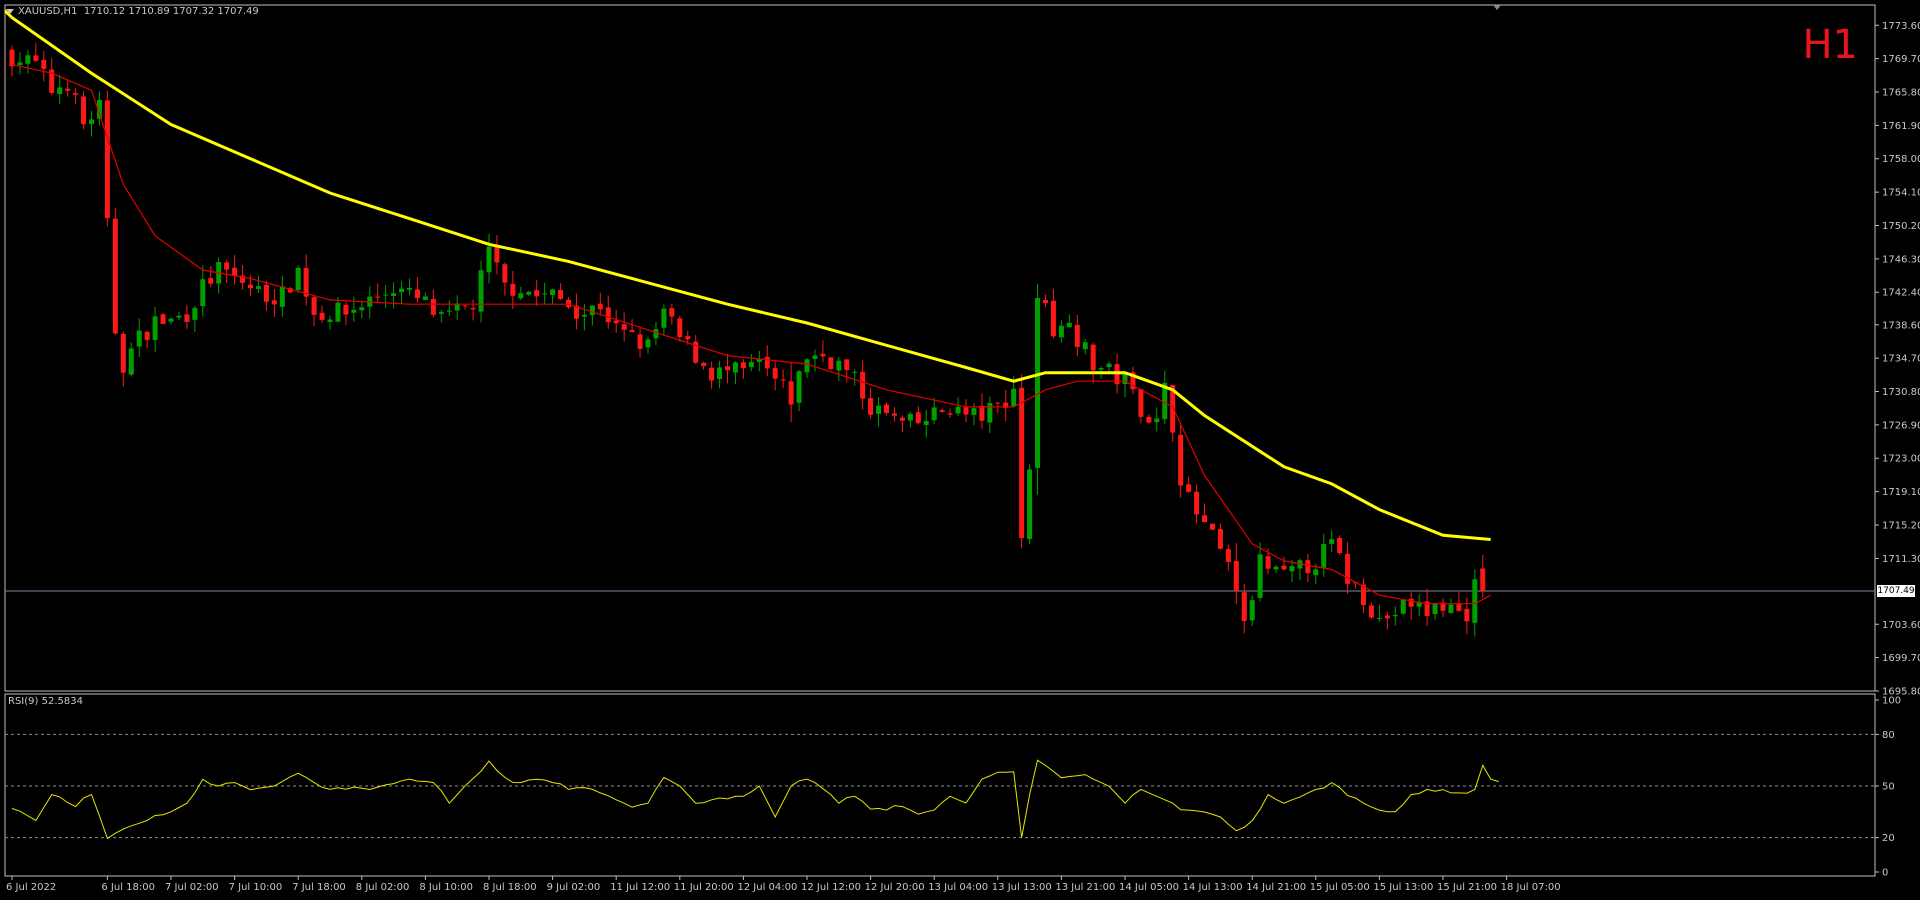  What do you see at coordinates (48, 11) in the screenshot?
I see `symbol-name: XAUUSD,H1` at bounding box center [48, 11].